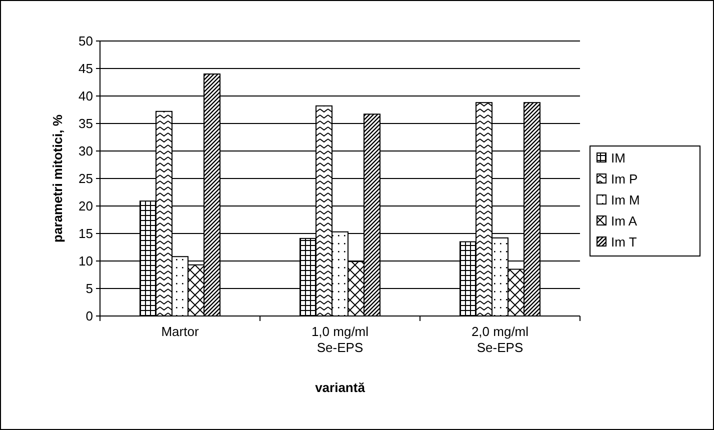 This screenshot has width=714, height=430. I want to click on y-tick-label: 25, so click(85, 178).